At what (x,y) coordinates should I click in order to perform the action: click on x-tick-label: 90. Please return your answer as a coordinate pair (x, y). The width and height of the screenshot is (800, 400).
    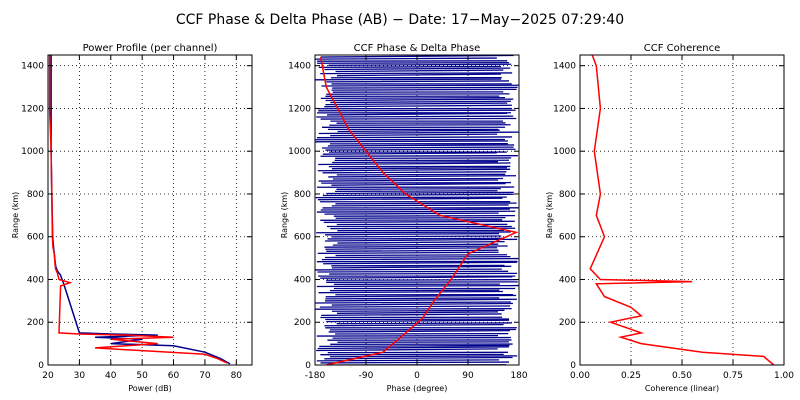
    Looking at the image, I should click on (468, 376).